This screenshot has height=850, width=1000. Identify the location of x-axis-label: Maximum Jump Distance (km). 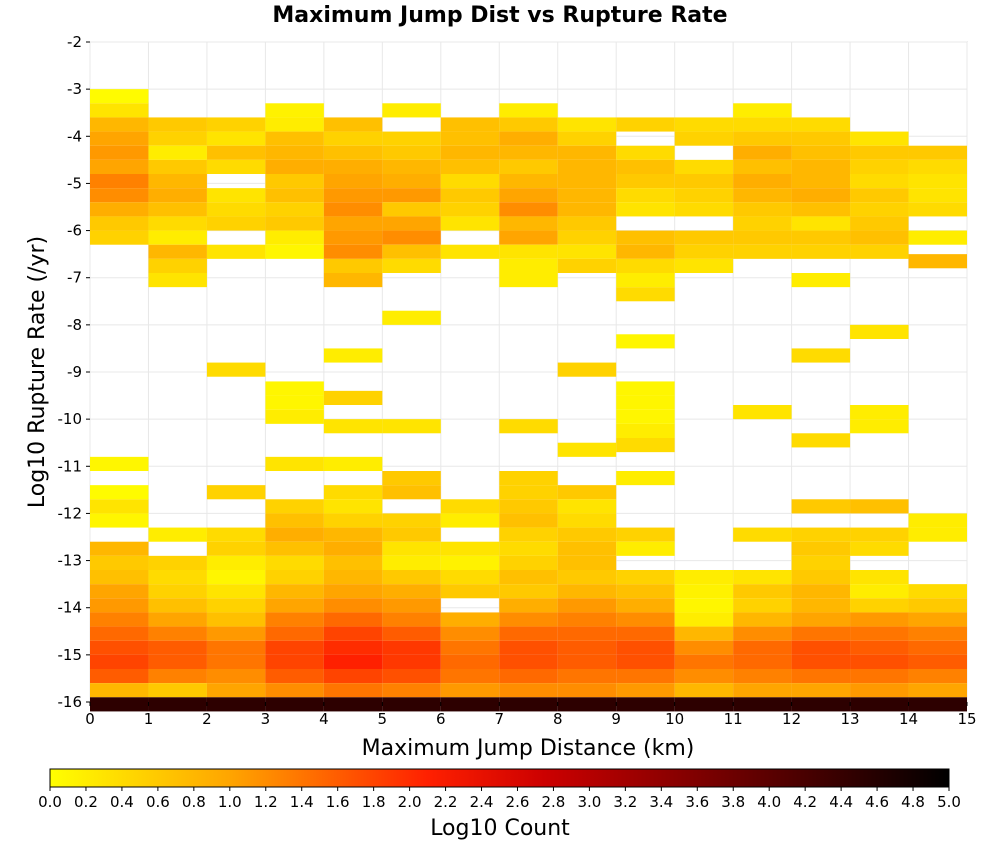
(528, 748).